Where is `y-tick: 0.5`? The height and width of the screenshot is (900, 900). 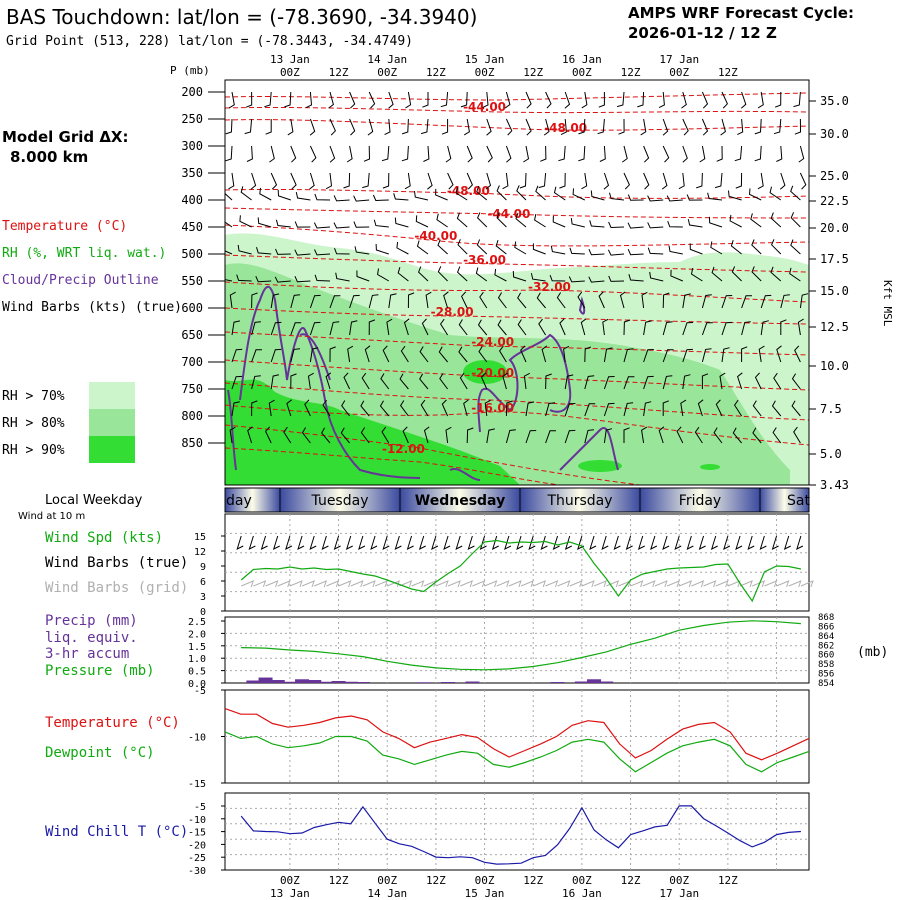
y-tick: 0.5 is located at coordinates (197, 672).